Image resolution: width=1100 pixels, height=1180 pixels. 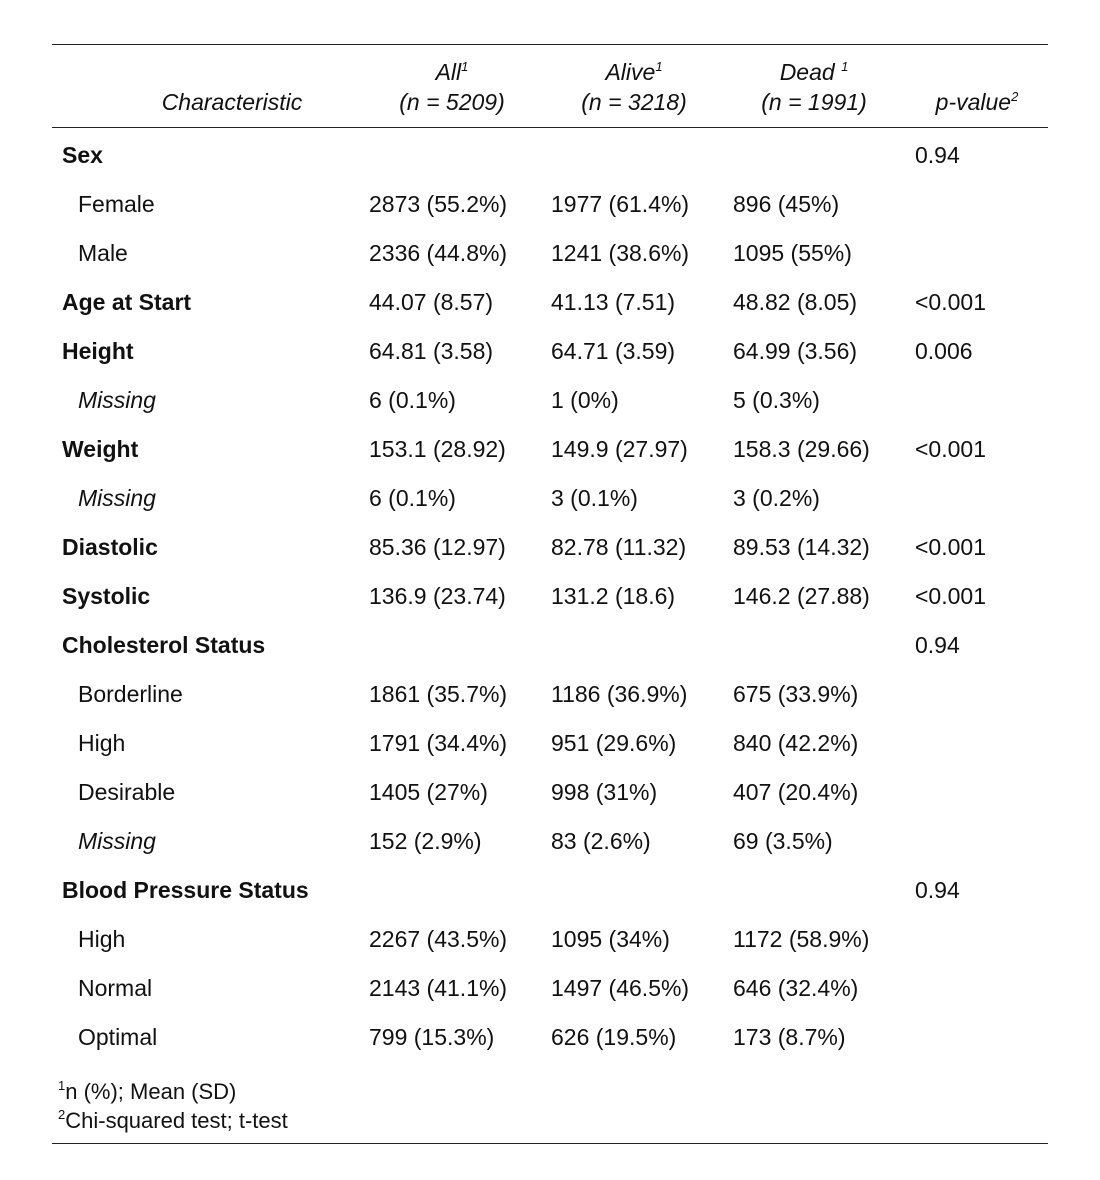 What do you see at coordinates (814, 102) in the screenshot?
I see `header-dead-n: (n = 1991)` at bounding box center [814, 102].